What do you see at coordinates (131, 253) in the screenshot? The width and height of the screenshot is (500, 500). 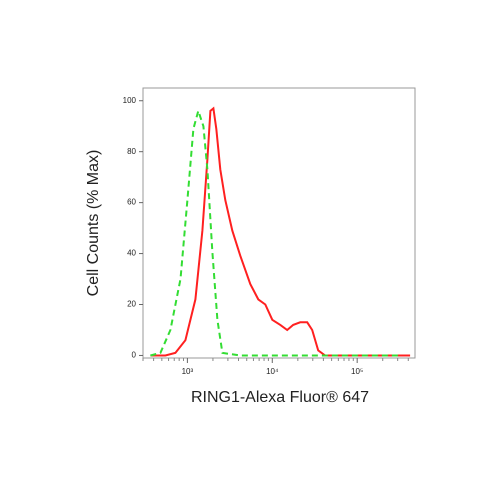 I see `y-tick-label: 40` at bounding box center [131, 253].